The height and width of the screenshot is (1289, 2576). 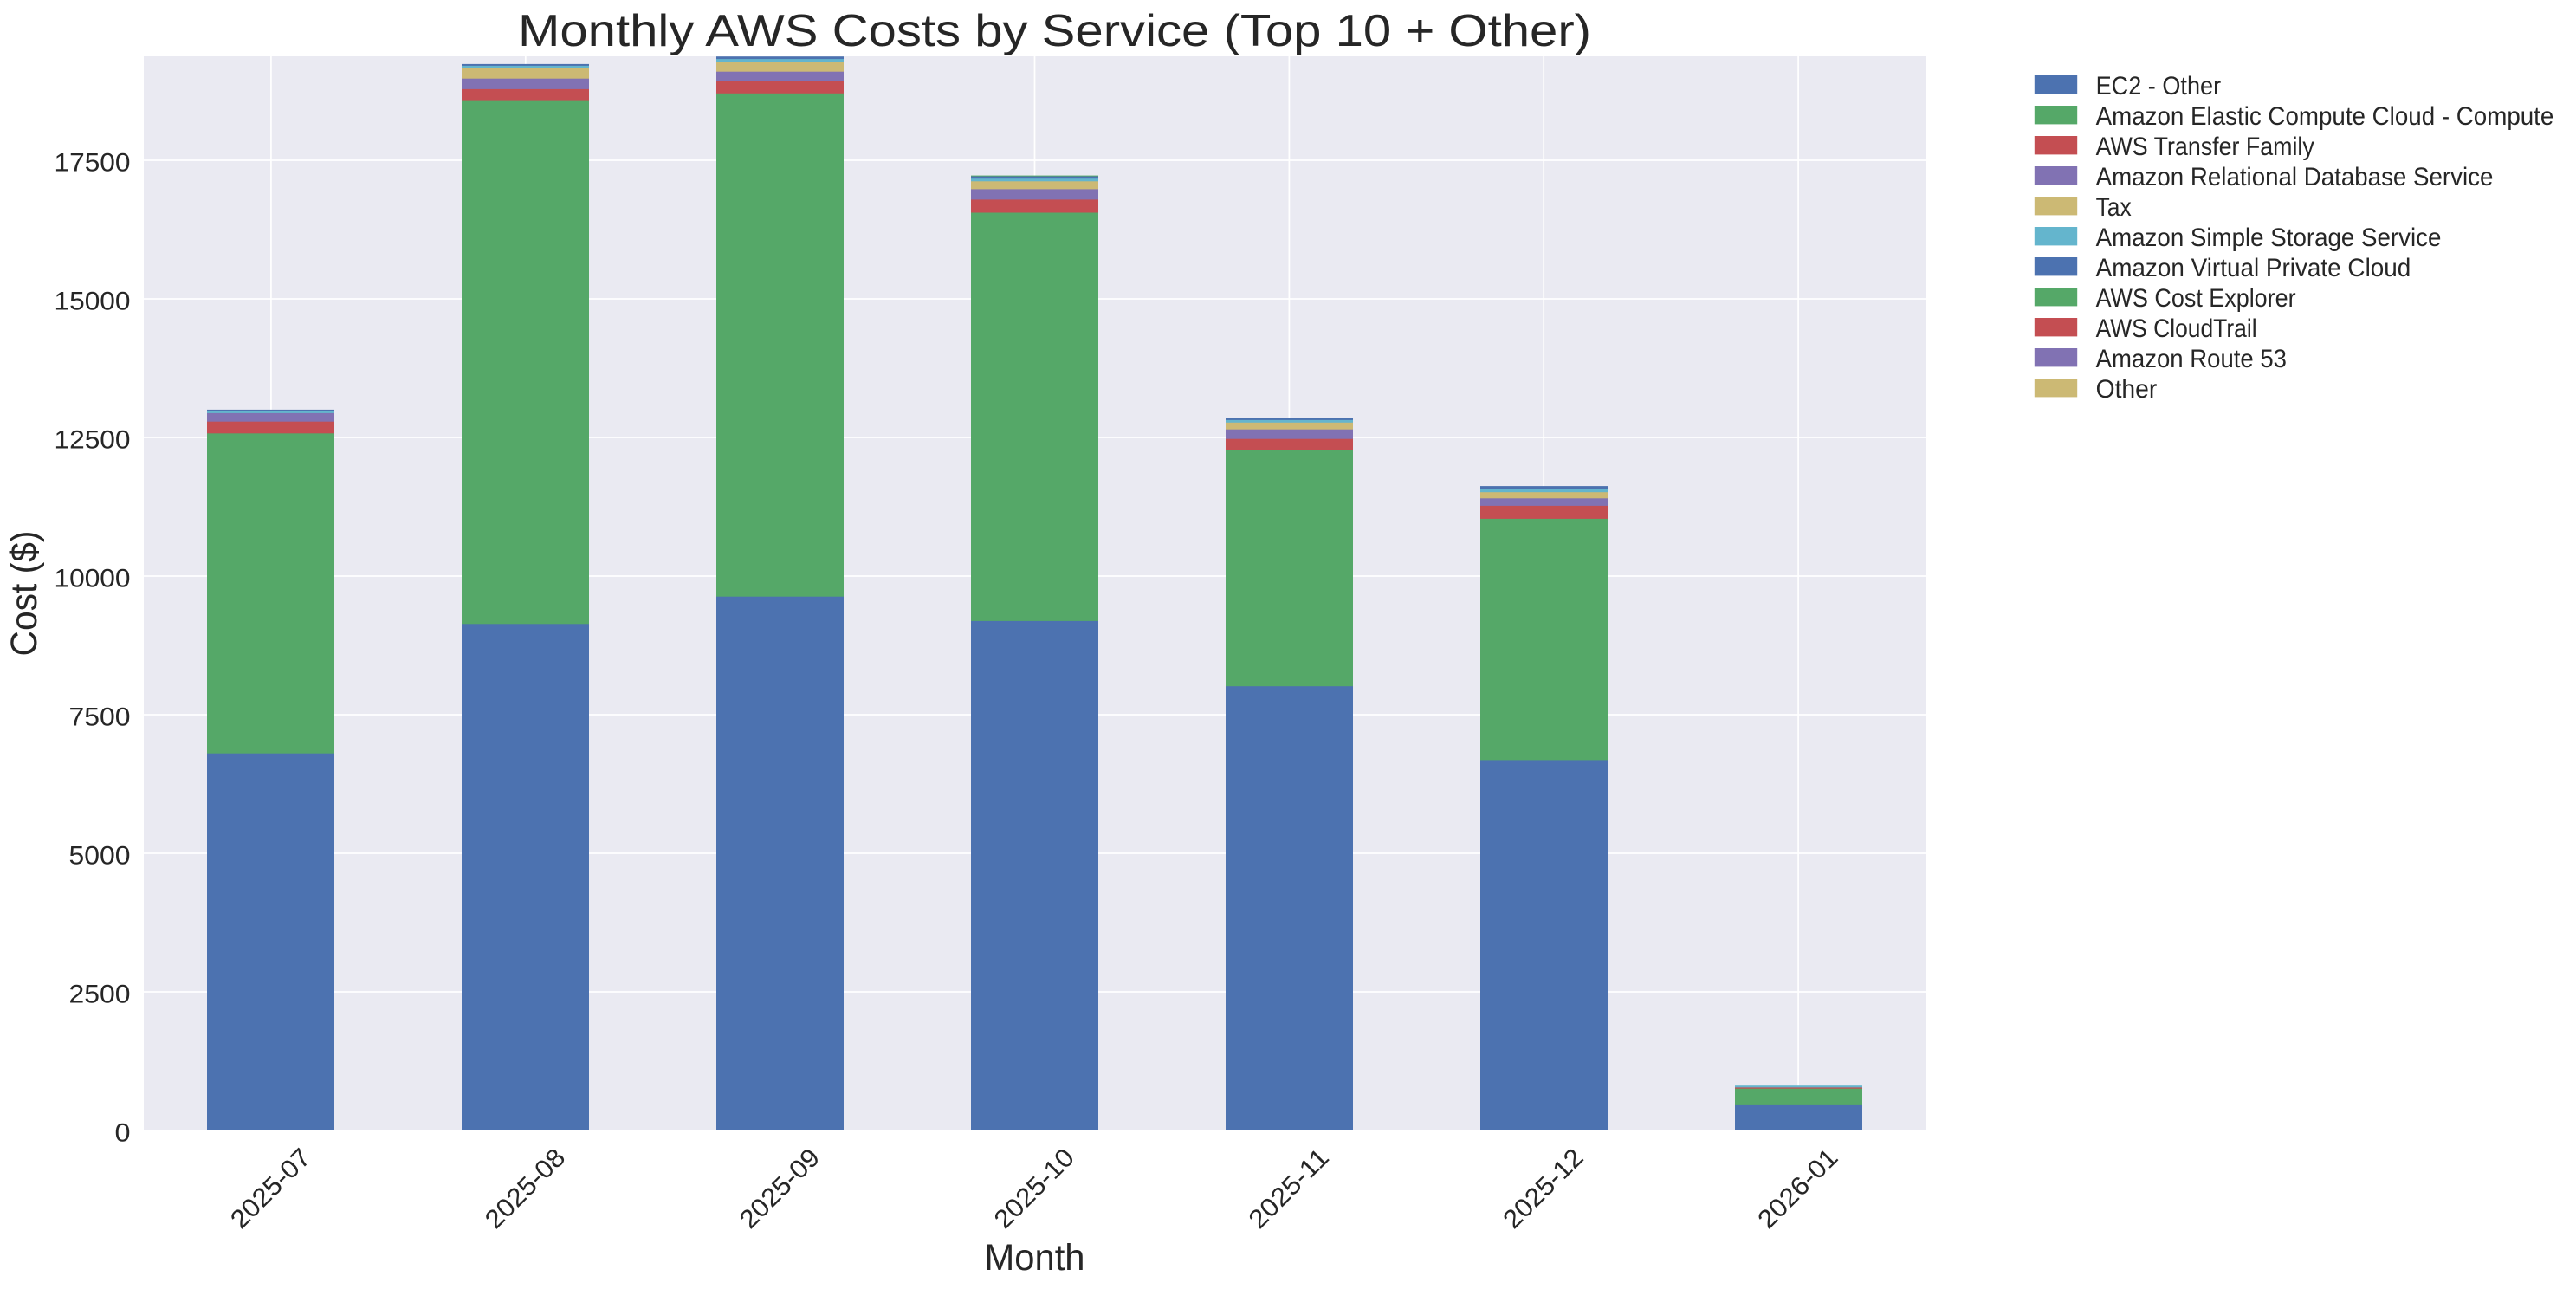 I want to click on svg-text: 12500, so click(x=93, y=440).